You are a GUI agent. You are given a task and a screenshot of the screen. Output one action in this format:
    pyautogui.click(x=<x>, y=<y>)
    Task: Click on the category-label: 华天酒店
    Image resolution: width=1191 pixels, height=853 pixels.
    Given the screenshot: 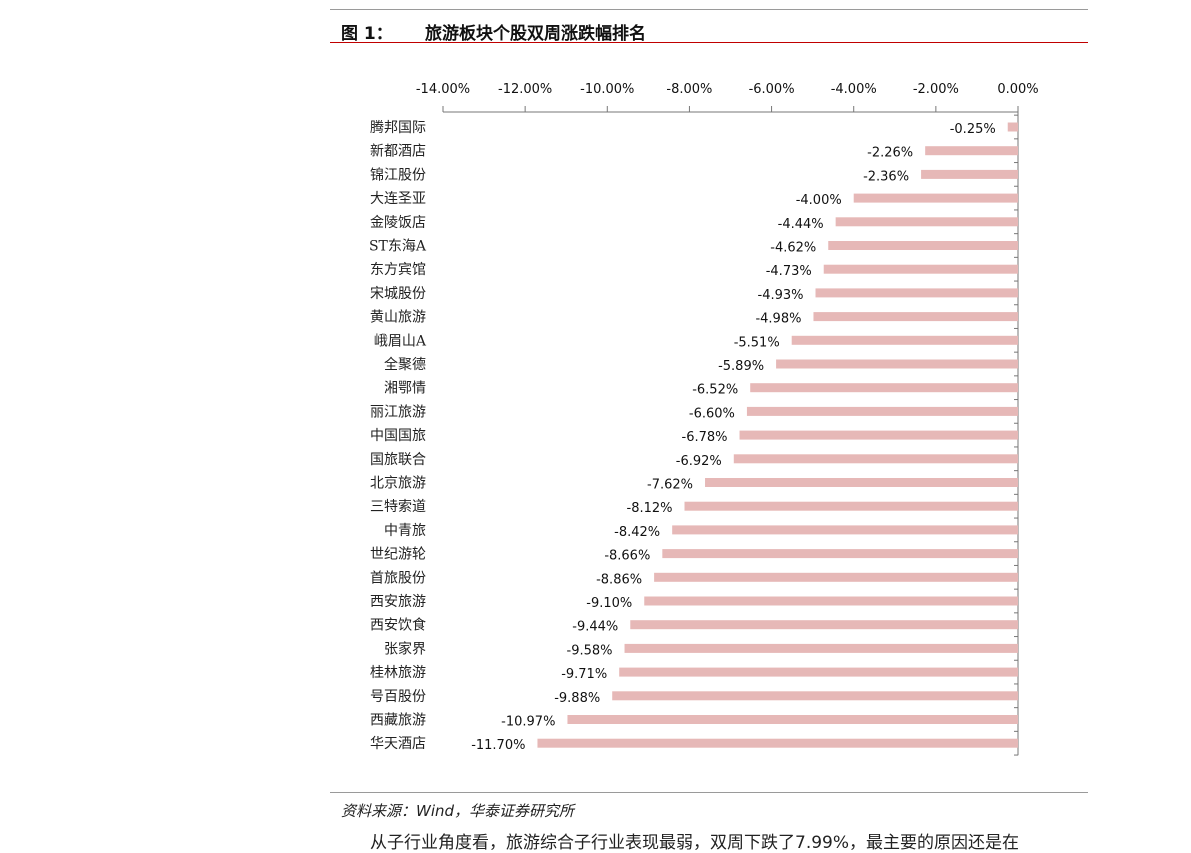 What is the action you would take?
    pyautogui.click(x=398, y=744)
    